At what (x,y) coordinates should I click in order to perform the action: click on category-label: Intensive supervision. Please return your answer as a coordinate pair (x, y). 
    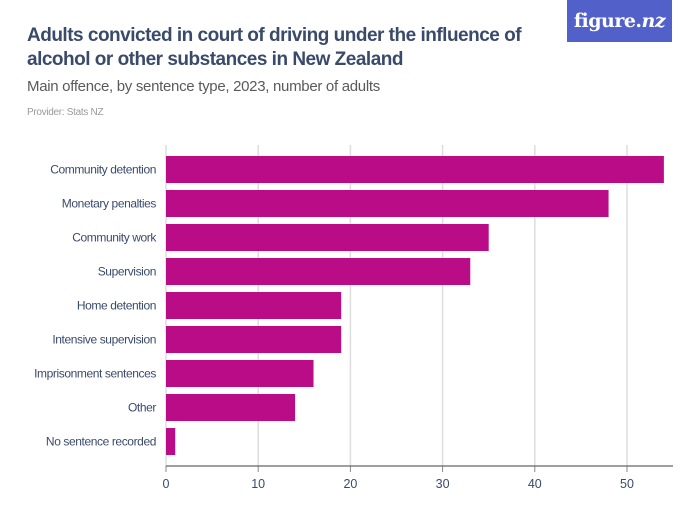
    Looking at the image, I should click on (104, 340).